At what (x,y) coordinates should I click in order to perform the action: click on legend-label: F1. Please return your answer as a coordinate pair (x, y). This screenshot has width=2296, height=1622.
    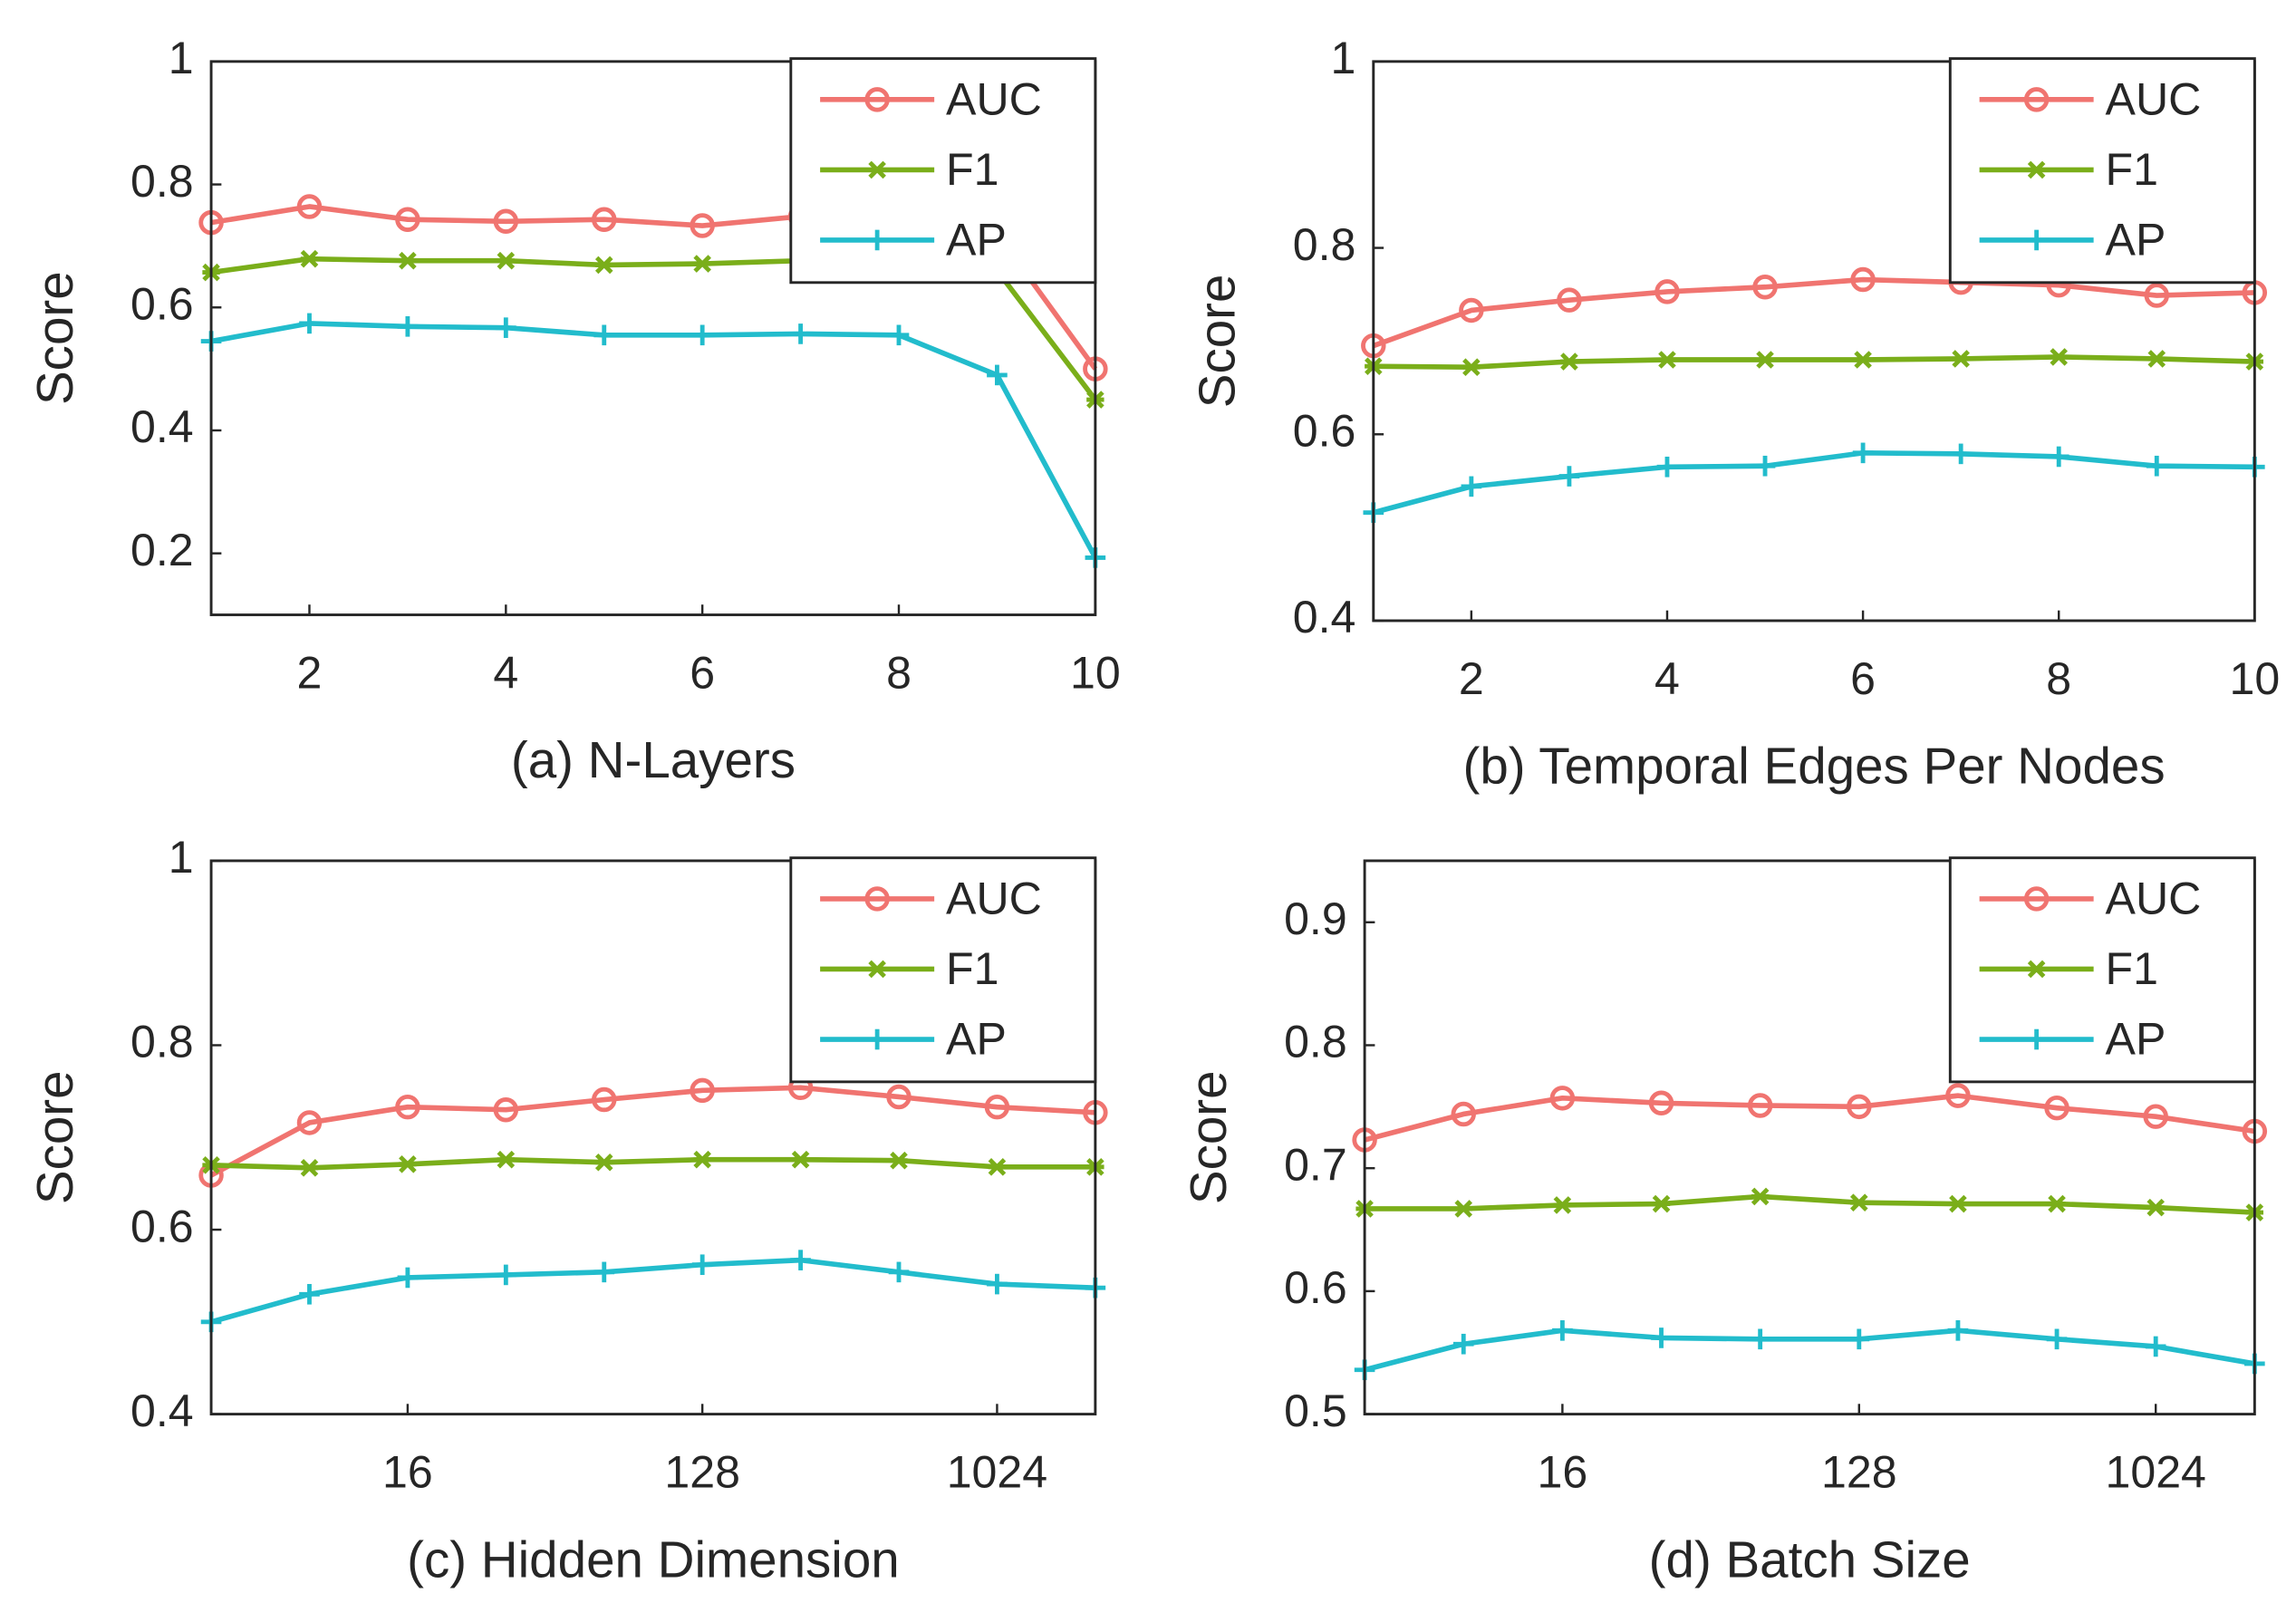
    Looking at the image, I should click on (2132, 969).